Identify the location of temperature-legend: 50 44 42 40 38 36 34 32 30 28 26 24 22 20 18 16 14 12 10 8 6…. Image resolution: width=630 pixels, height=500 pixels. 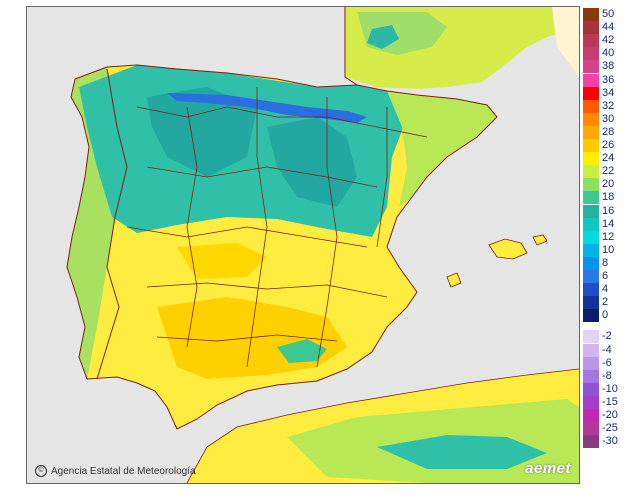
(605, 244).